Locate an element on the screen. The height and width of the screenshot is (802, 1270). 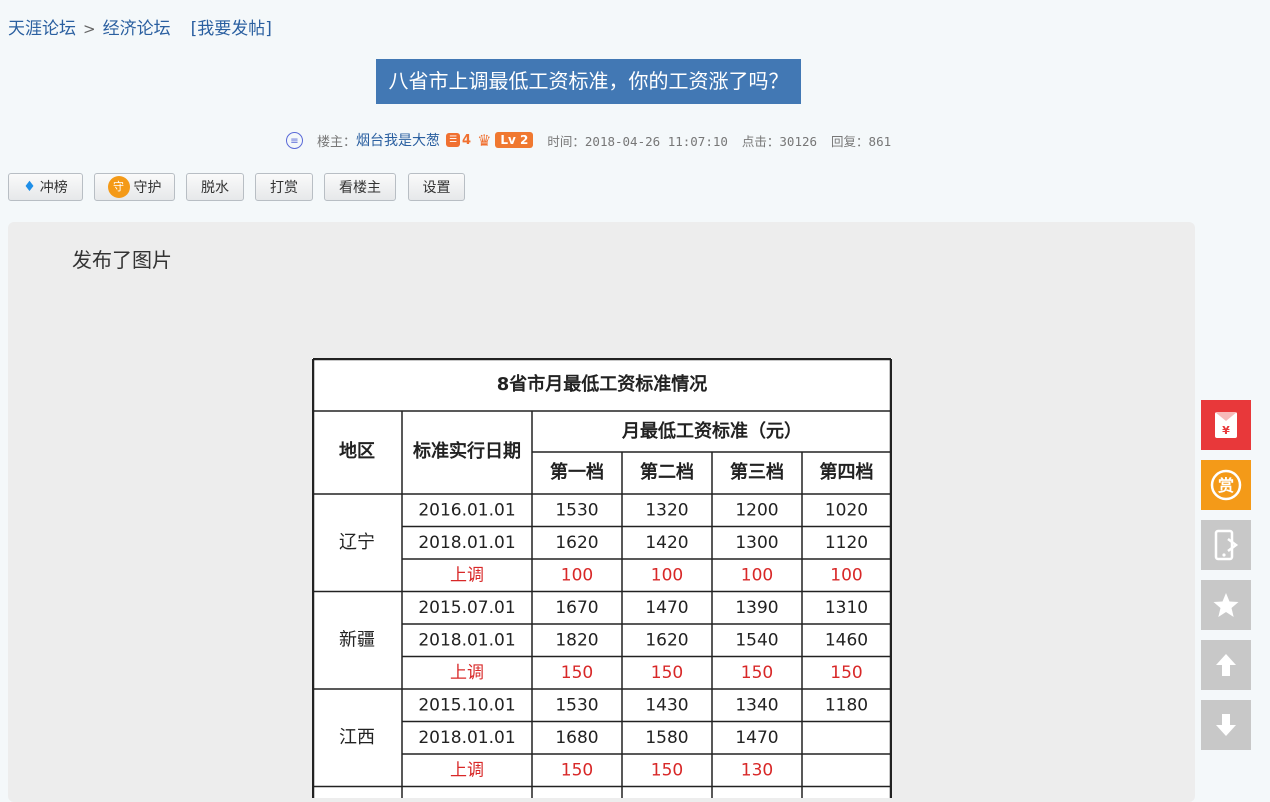
dehydrate-button: 脱水 is located at coordinates (215, 187).